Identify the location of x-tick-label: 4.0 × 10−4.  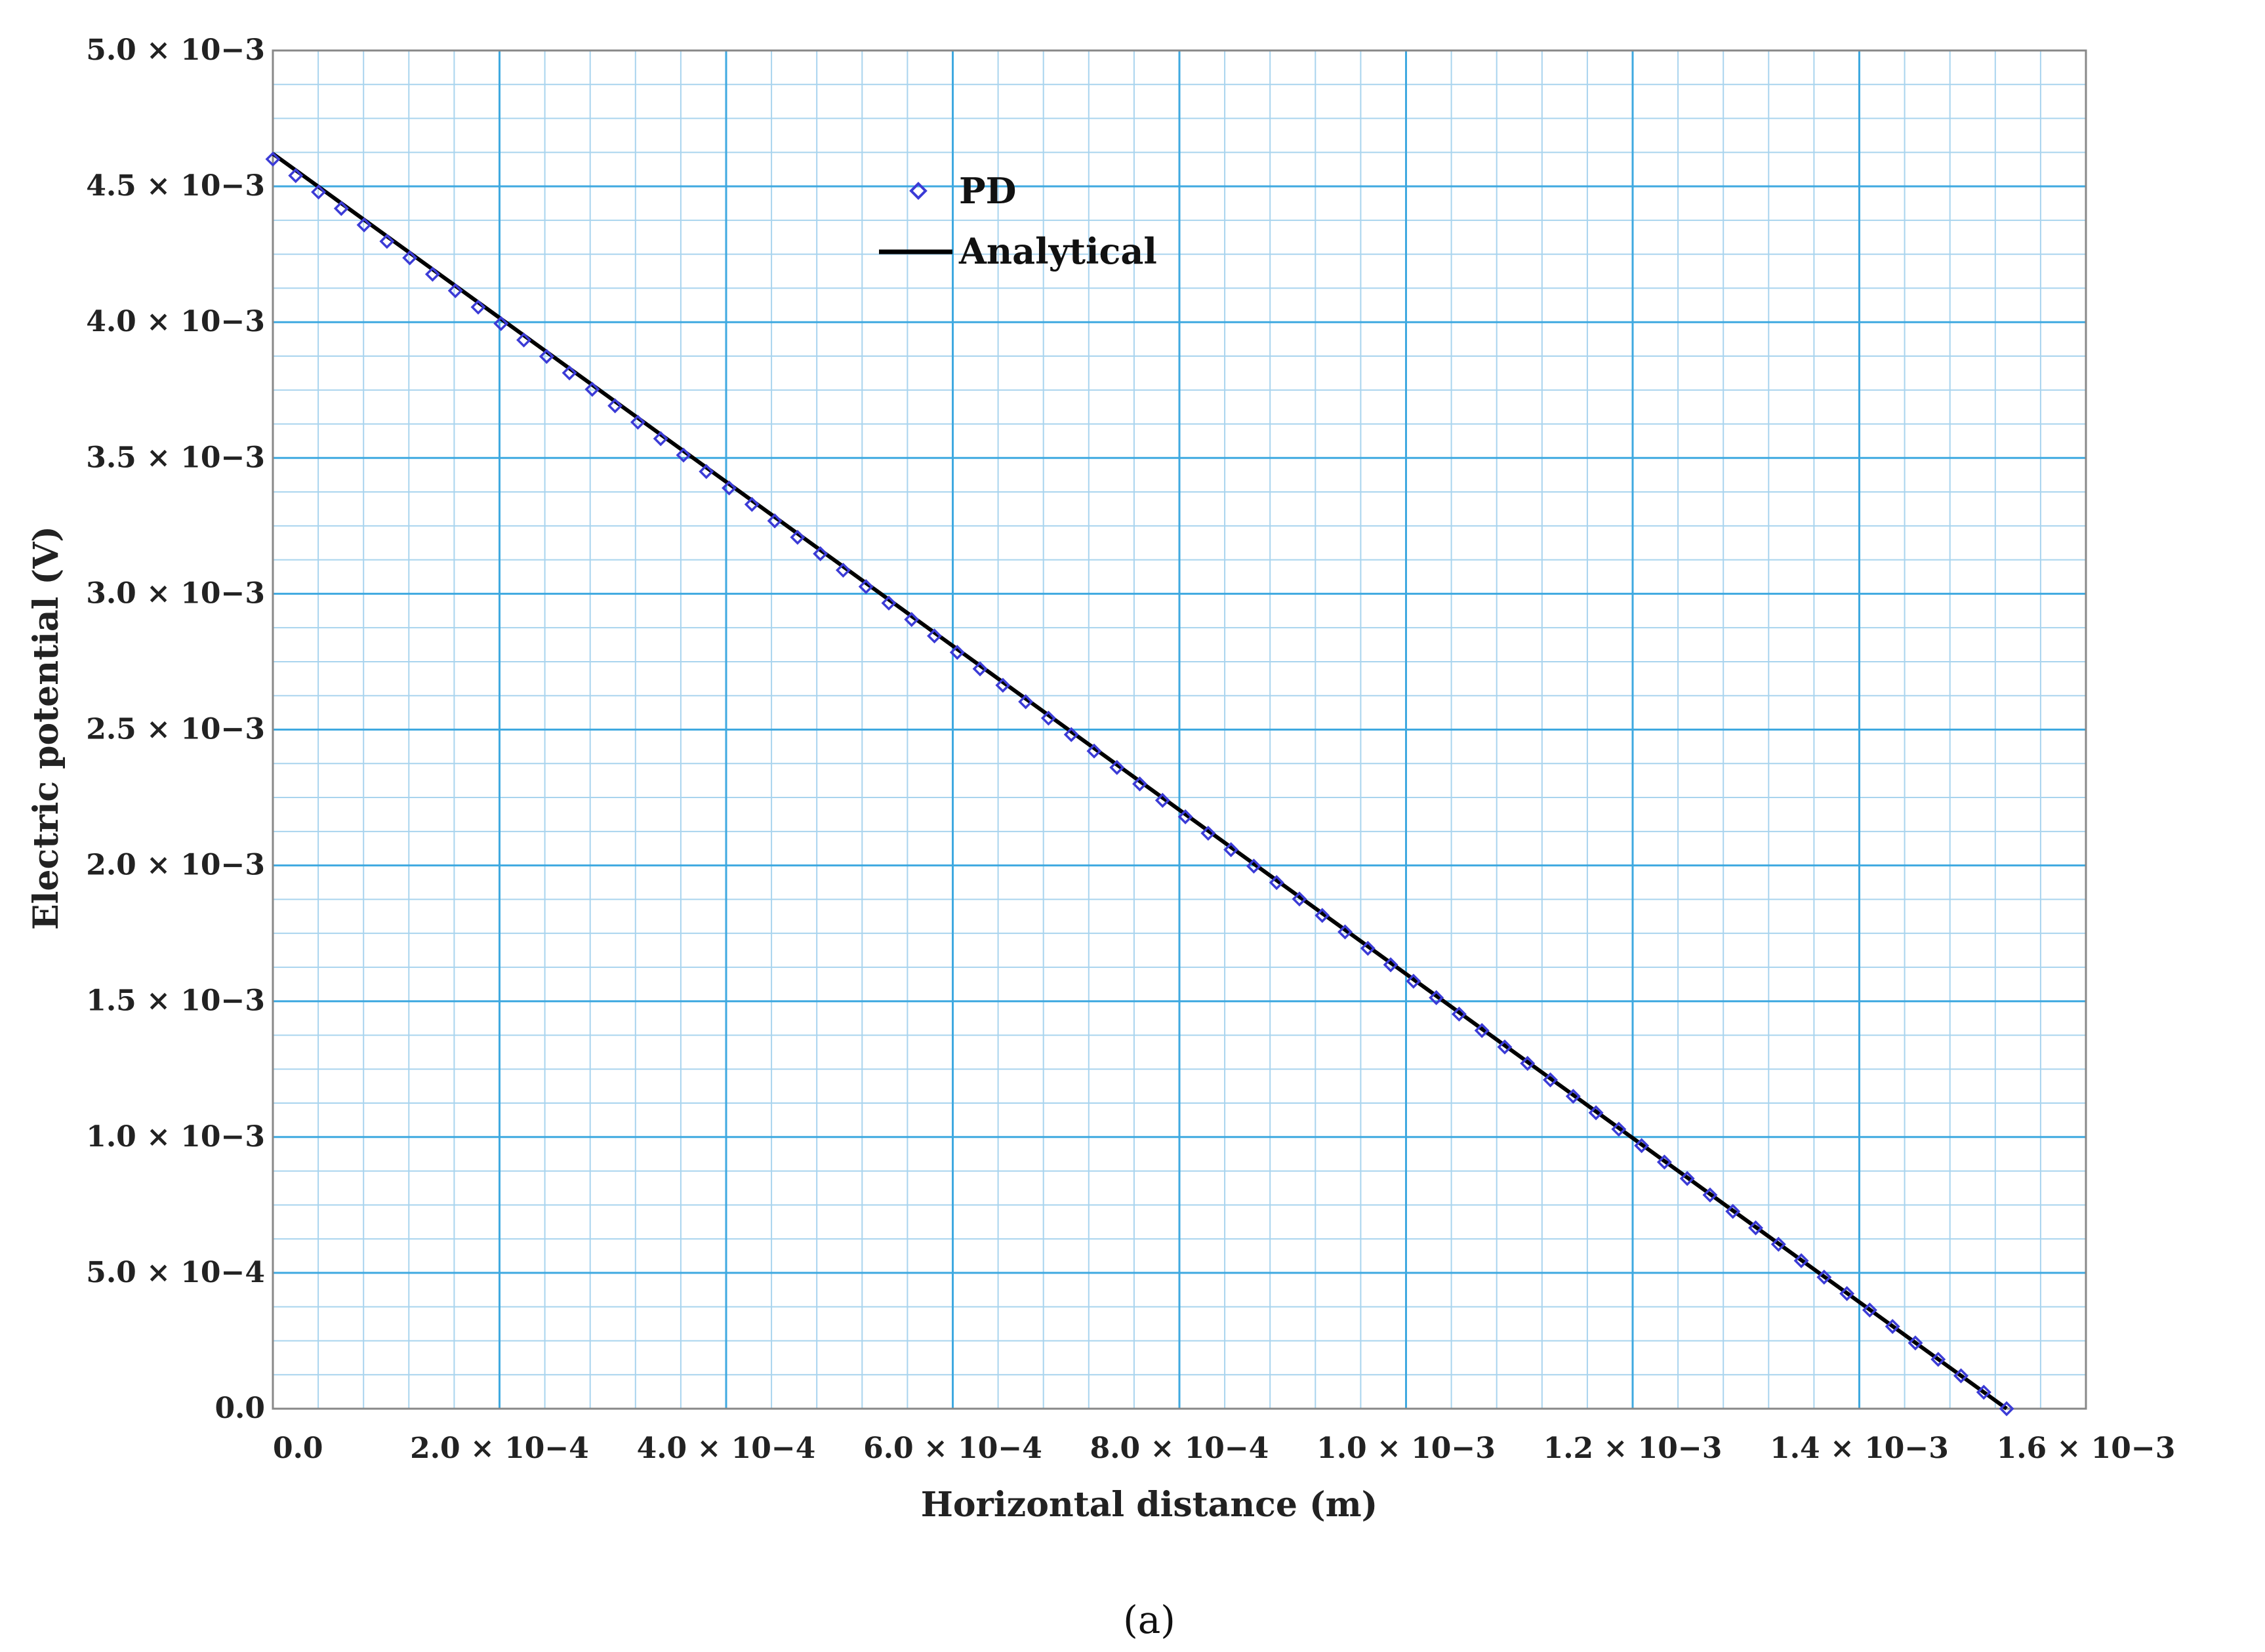
(727, 1449).